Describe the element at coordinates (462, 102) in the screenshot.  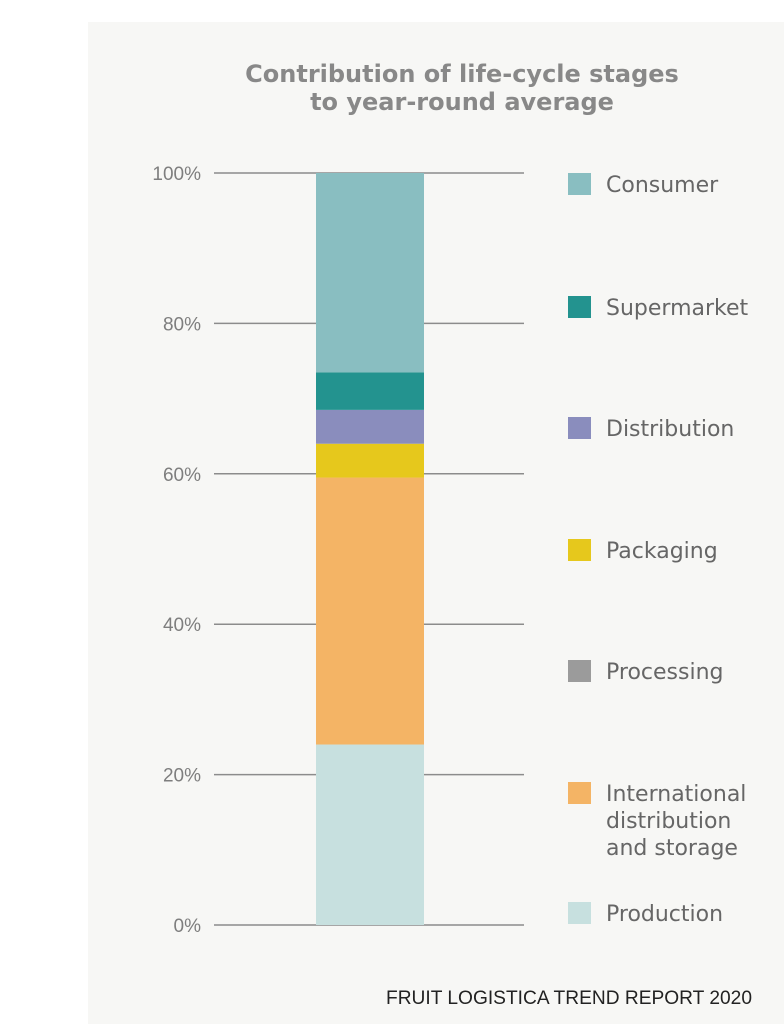
I see `chart-title-line-2: to year-round average` at that location.